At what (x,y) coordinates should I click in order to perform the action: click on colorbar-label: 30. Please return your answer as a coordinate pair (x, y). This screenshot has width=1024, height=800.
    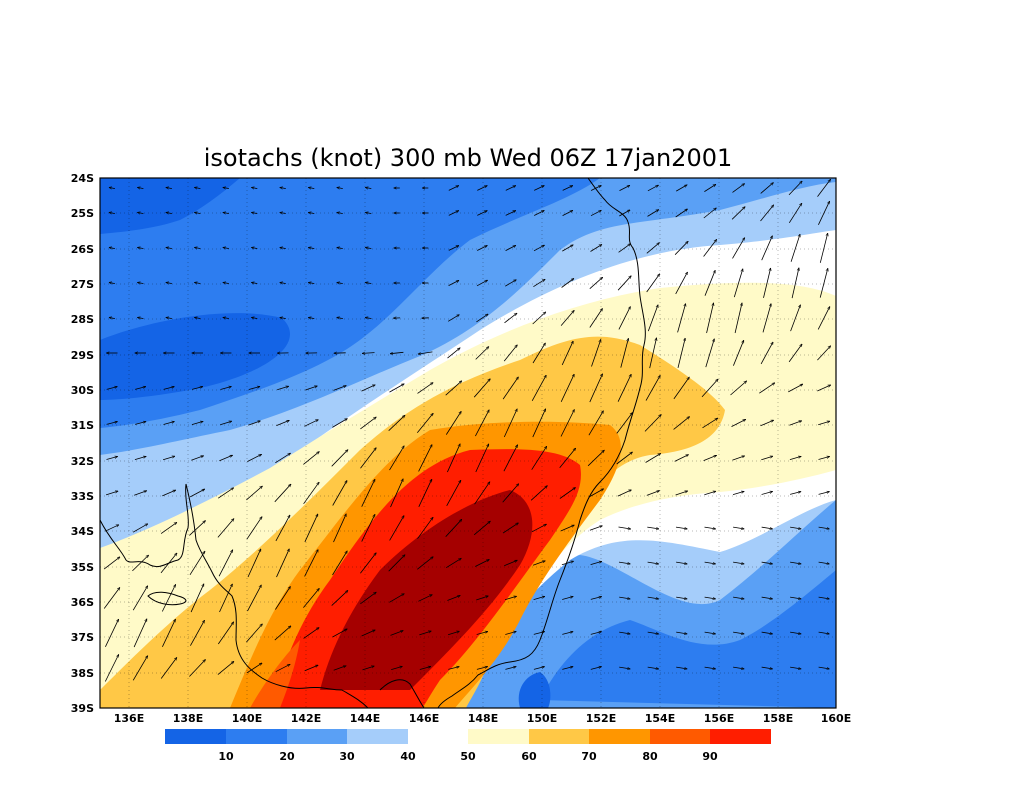
    Looking at the image, I should click on (347, 756).